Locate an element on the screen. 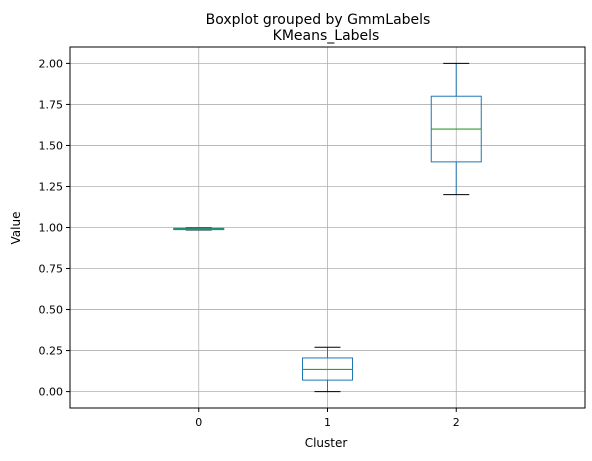  x-tick-label: 0 is located at coordinates (198, 422).